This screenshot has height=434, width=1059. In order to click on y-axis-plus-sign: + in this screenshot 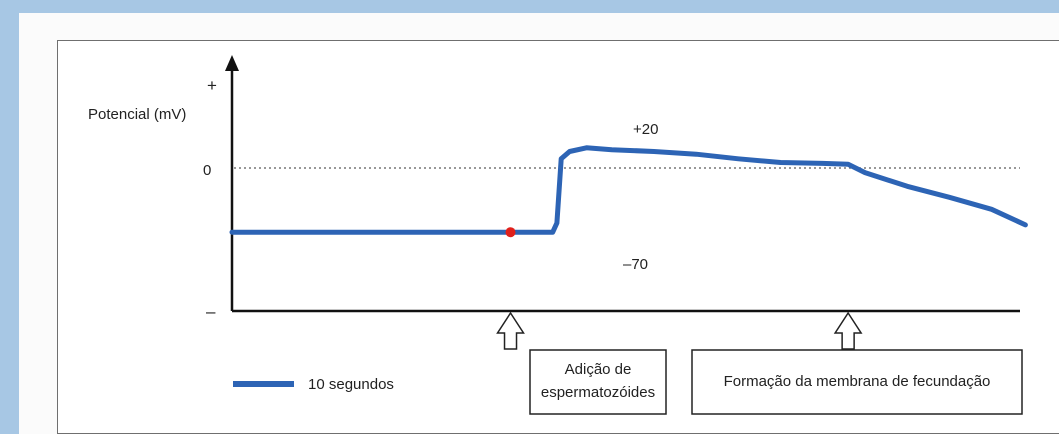, I will do `click(212, 85)`.